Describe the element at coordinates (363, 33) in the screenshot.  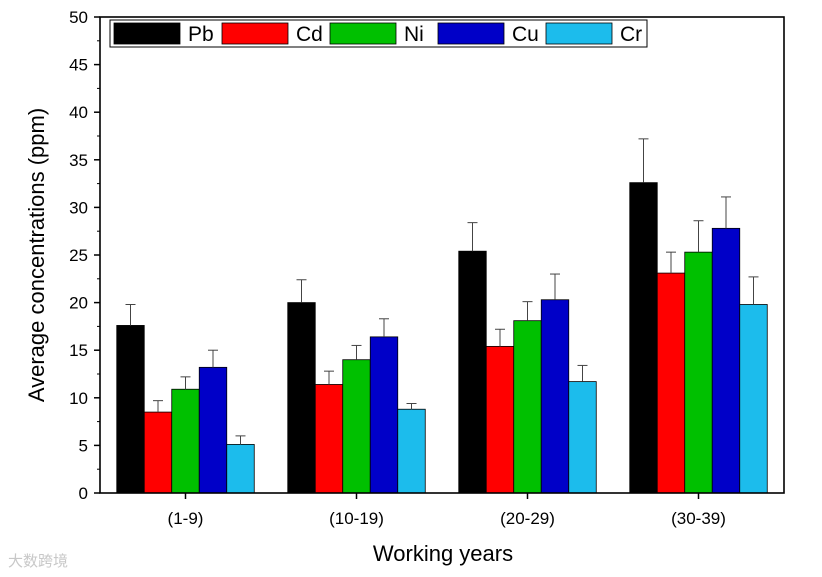
I see `legend-swatch-ni` at that location.